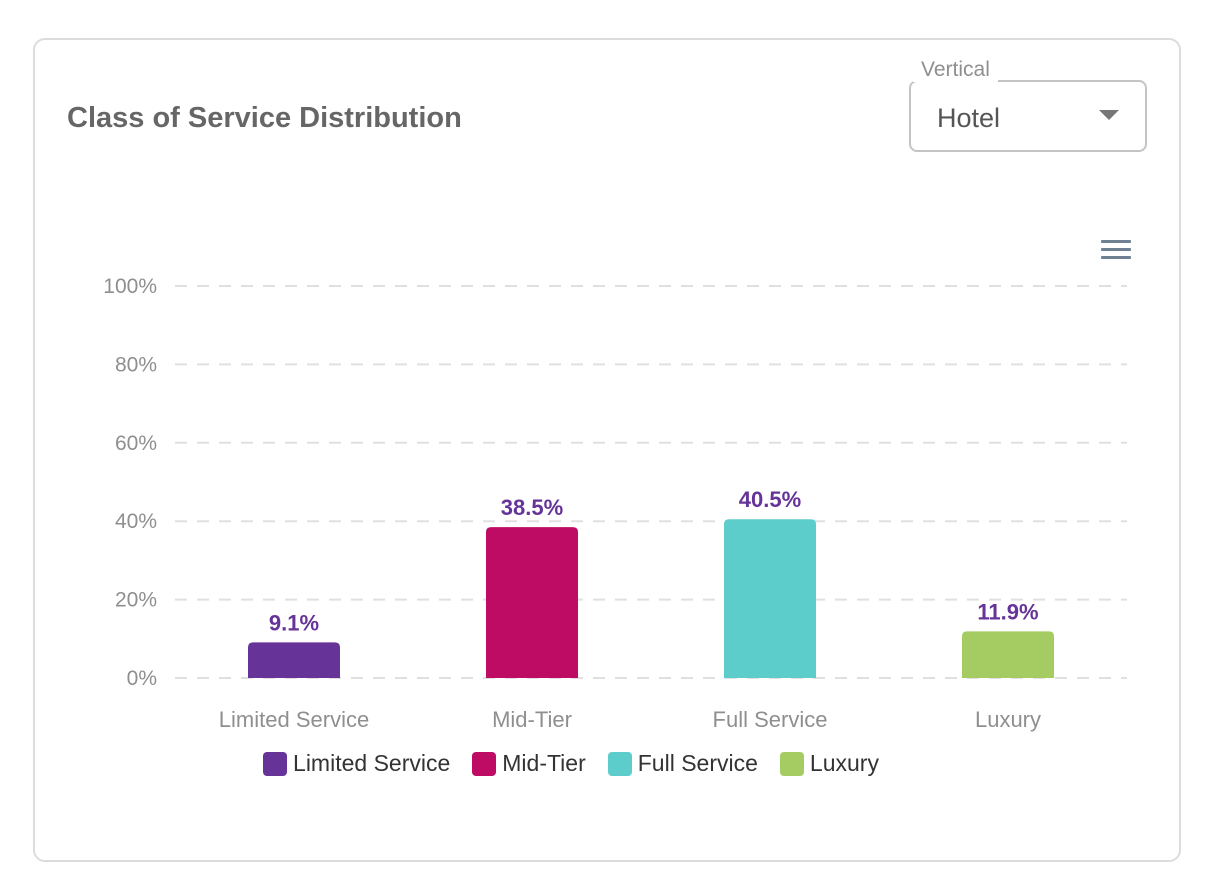  Describe the element at coordinates (697, 763) in the screenshot. I see `legend-label: Full Service` at that location.